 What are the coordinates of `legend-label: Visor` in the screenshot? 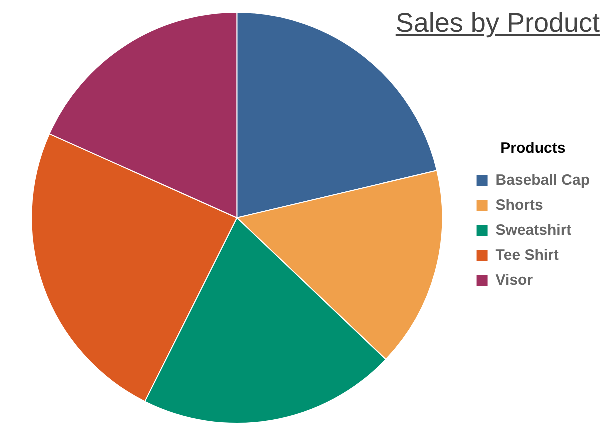 It's located at (515, 281).